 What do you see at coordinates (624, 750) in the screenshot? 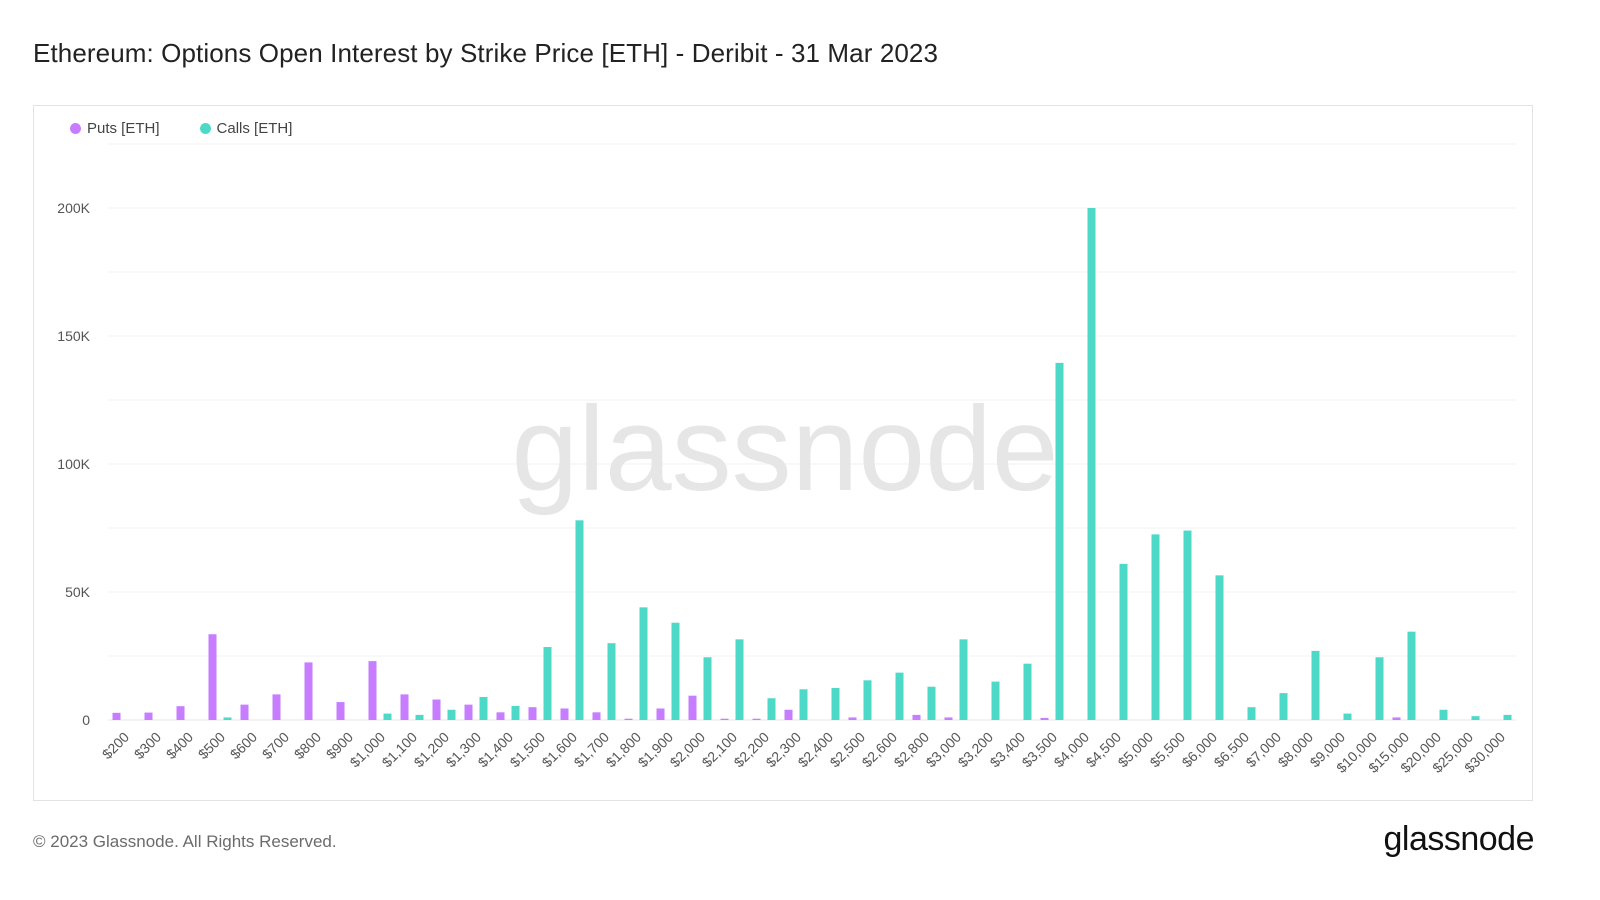
I see `x-tick-label: $1,800` at bounding box center [624, 750].